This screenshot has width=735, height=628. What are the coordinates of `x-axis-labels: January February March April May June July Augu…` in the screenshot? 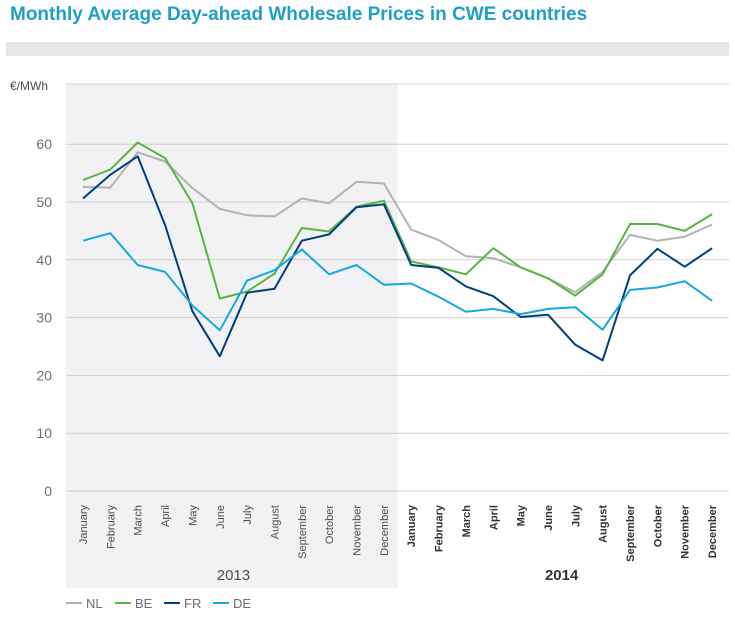 It's located at (398, 533).